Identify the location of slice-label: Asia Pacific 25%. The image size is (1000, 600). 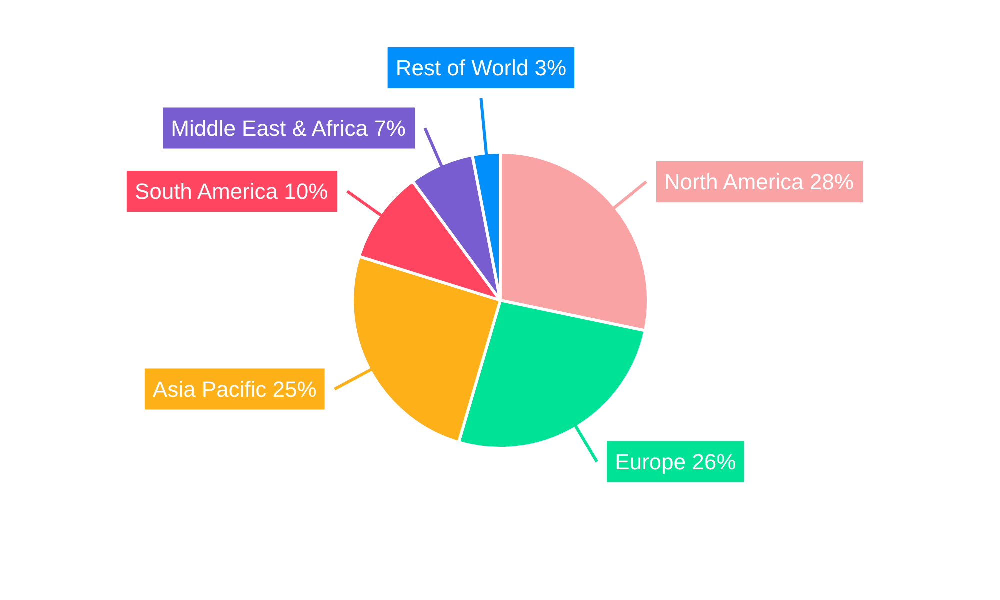
(234, 389).